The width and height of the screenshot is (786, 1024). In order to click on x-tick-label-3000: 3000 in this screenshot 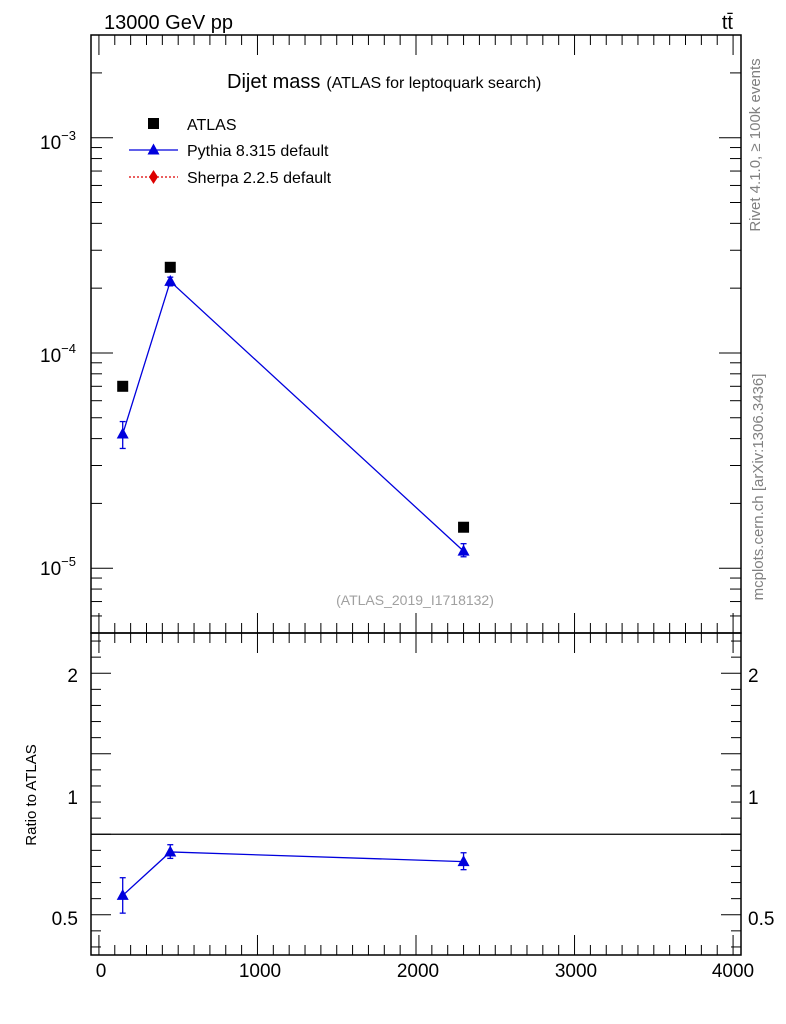, I will do `click(576, 971)`.